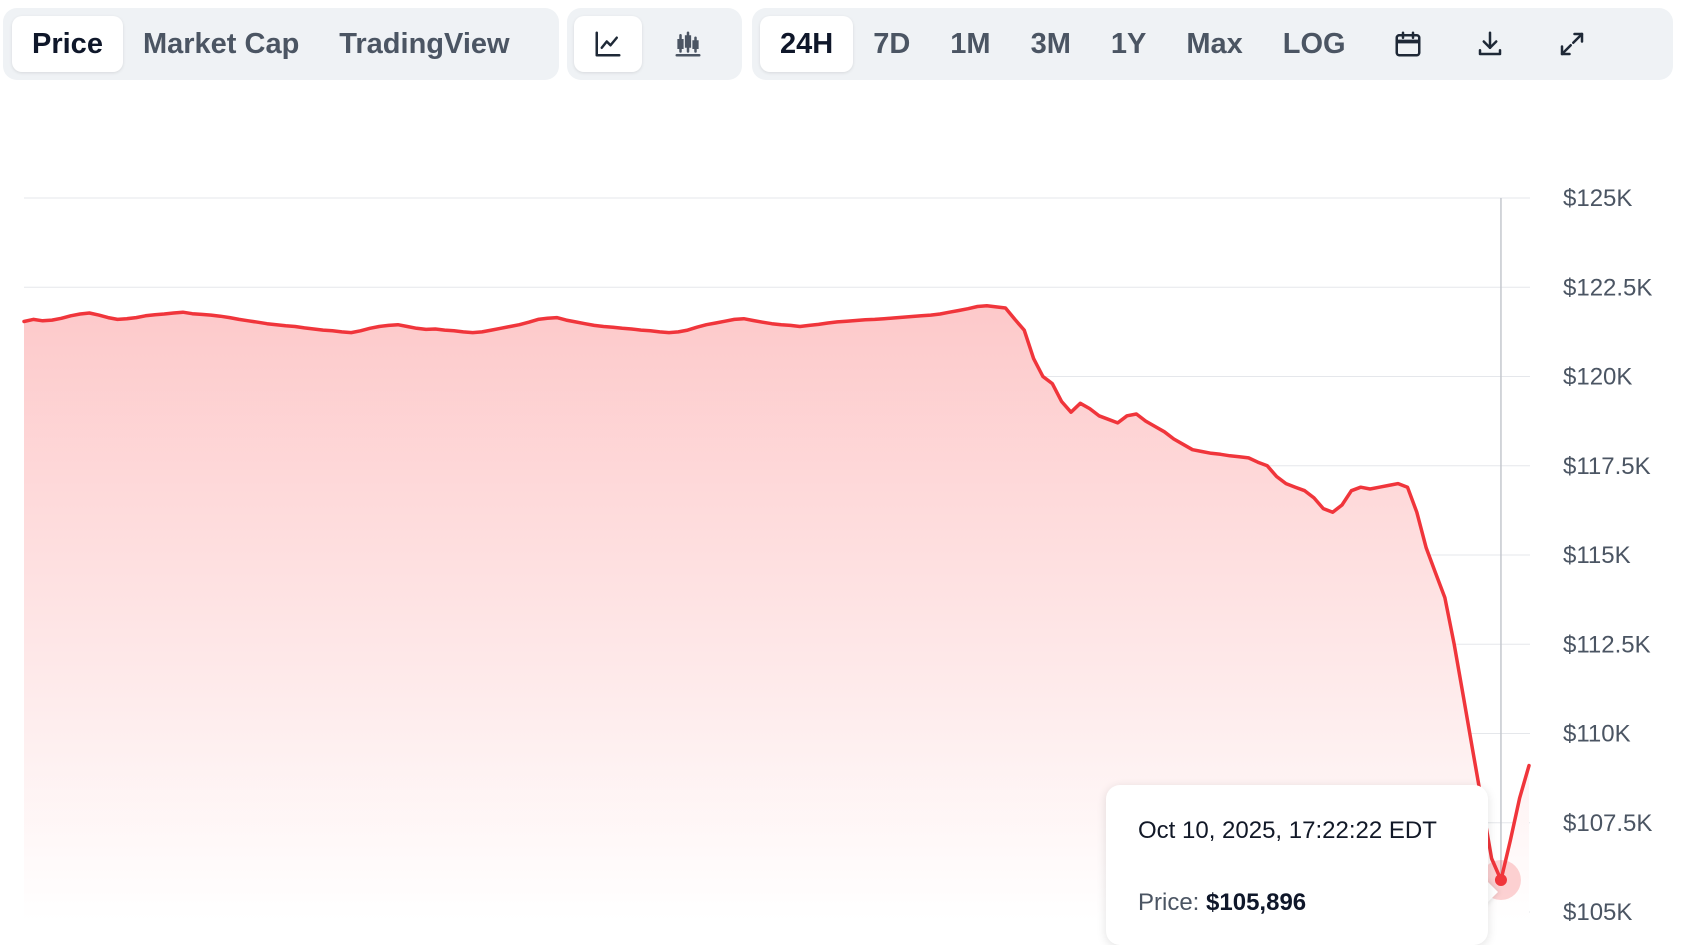 The image size is (1698, 945). Describe the element at coordinates (1314, 43) in the screenshot. I see `log-scale-toggle: LOG` at that location.